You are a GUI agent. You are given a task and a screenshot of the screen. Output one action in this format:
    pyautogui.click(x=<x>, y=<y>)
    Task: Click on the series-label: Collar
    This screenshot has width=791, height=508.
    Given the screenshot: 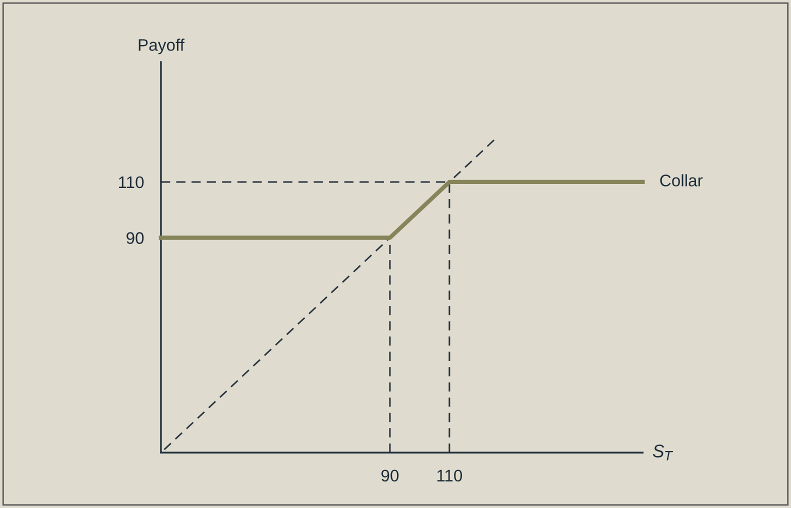 What is the action you would take?
    pyautogui.click(x=681, y=180)
    